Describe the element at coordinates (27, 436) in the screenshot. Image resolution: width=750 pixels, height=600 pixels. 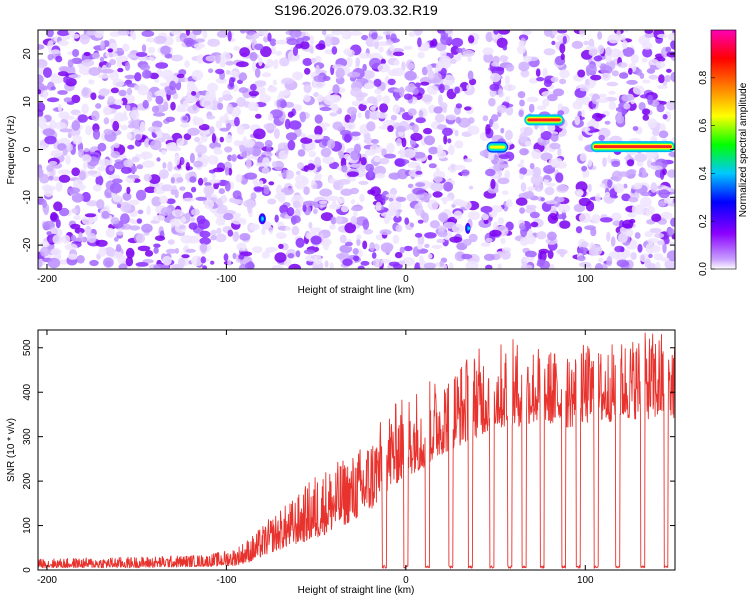
I see `snr-y-tick-label: 300` at that location.